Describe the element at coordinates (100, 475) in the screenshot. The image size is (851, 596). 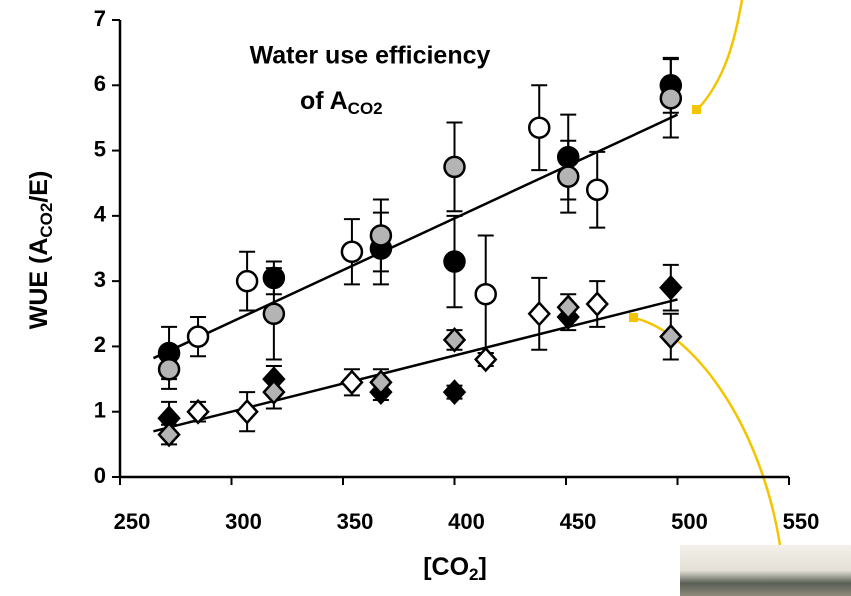
I see `y-tick-label: 0` at that location.